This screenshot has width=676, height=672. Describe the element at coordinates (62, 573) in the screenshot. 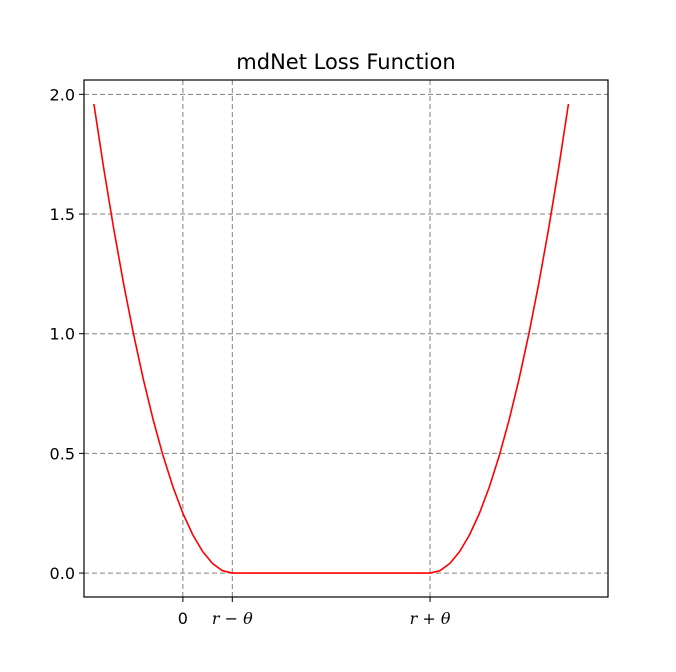

I see `y-tick-label: 0.0` at that location.